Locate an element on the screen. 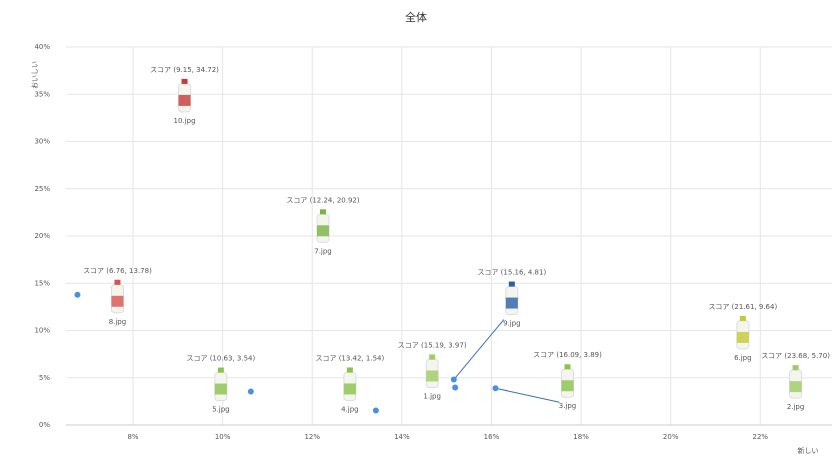  image-name: 6.jpg is located at coordinates (743, 358).